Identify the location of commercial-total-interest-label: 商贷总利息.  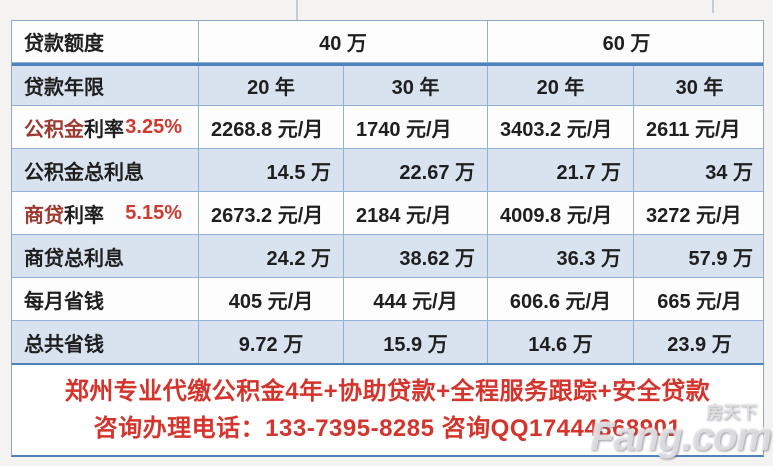
(105, 256).